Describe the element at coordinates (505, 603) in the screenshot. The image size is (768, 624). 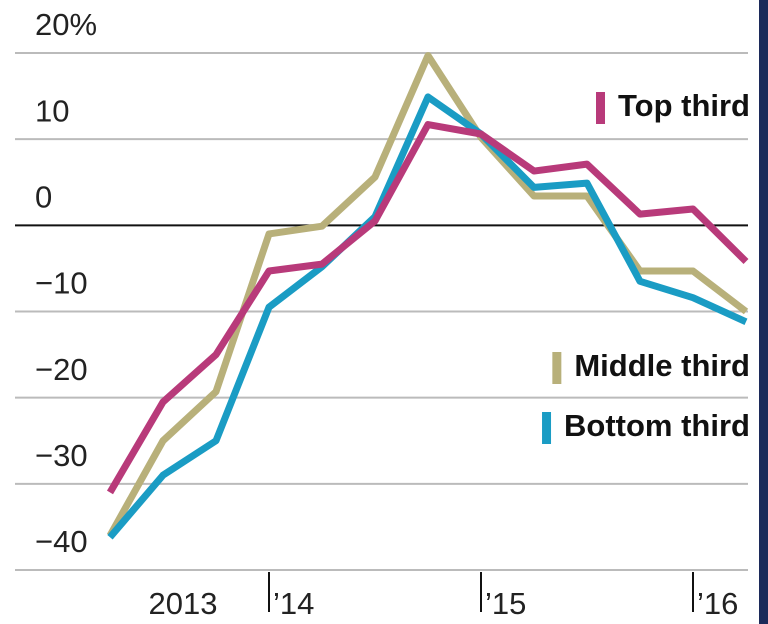
I see `x-tick-label: ’15` at that location.